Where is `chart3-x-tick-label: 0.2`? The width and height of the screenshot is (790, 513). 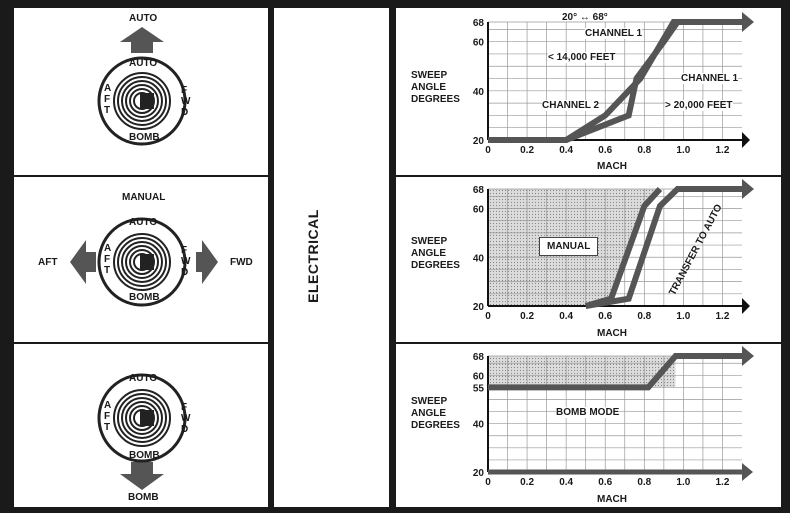
chart3-x-tick-label: 0.2 is located at coordinates (527, 482).